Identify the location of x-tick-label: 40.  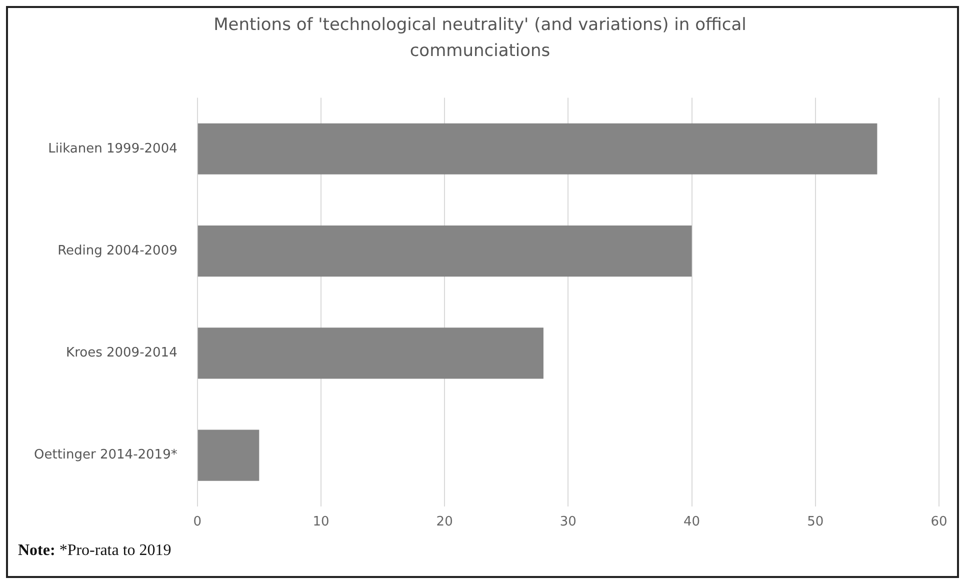
(692, 522).